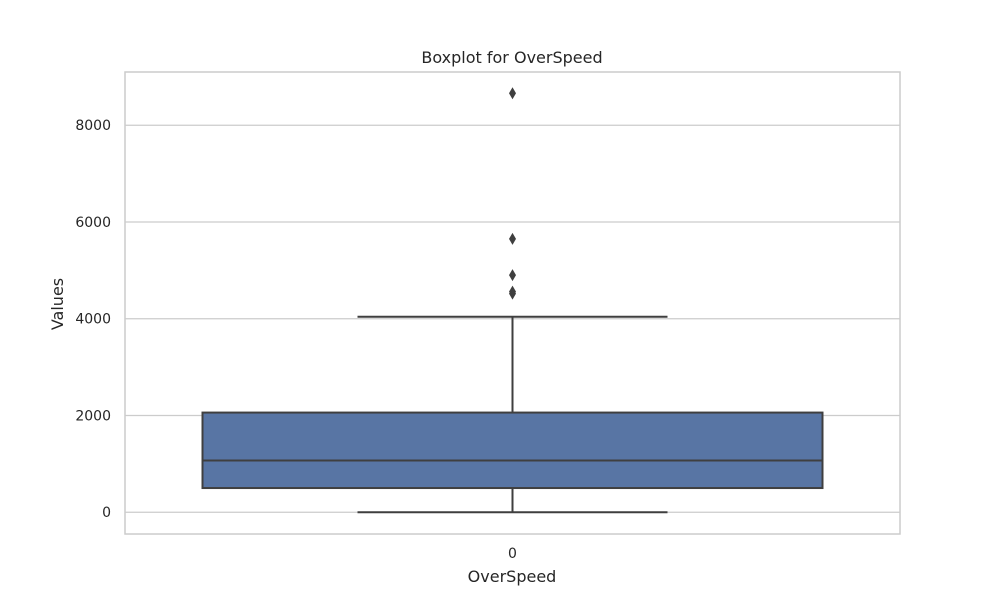  I want to click on x-tick-label: 0, so click(512, 554).